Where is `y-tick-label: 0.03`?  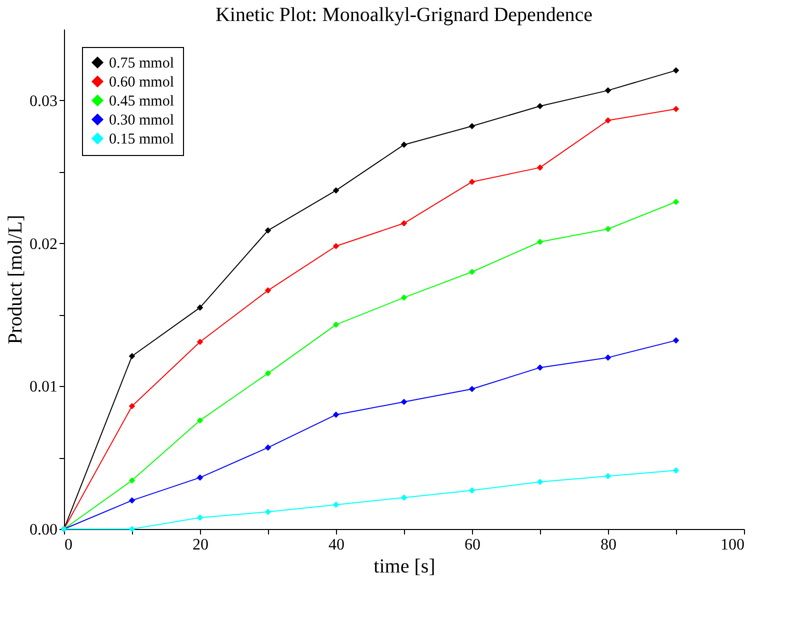
y-tick-label: 0.03 is located at coordinates (44, 101).